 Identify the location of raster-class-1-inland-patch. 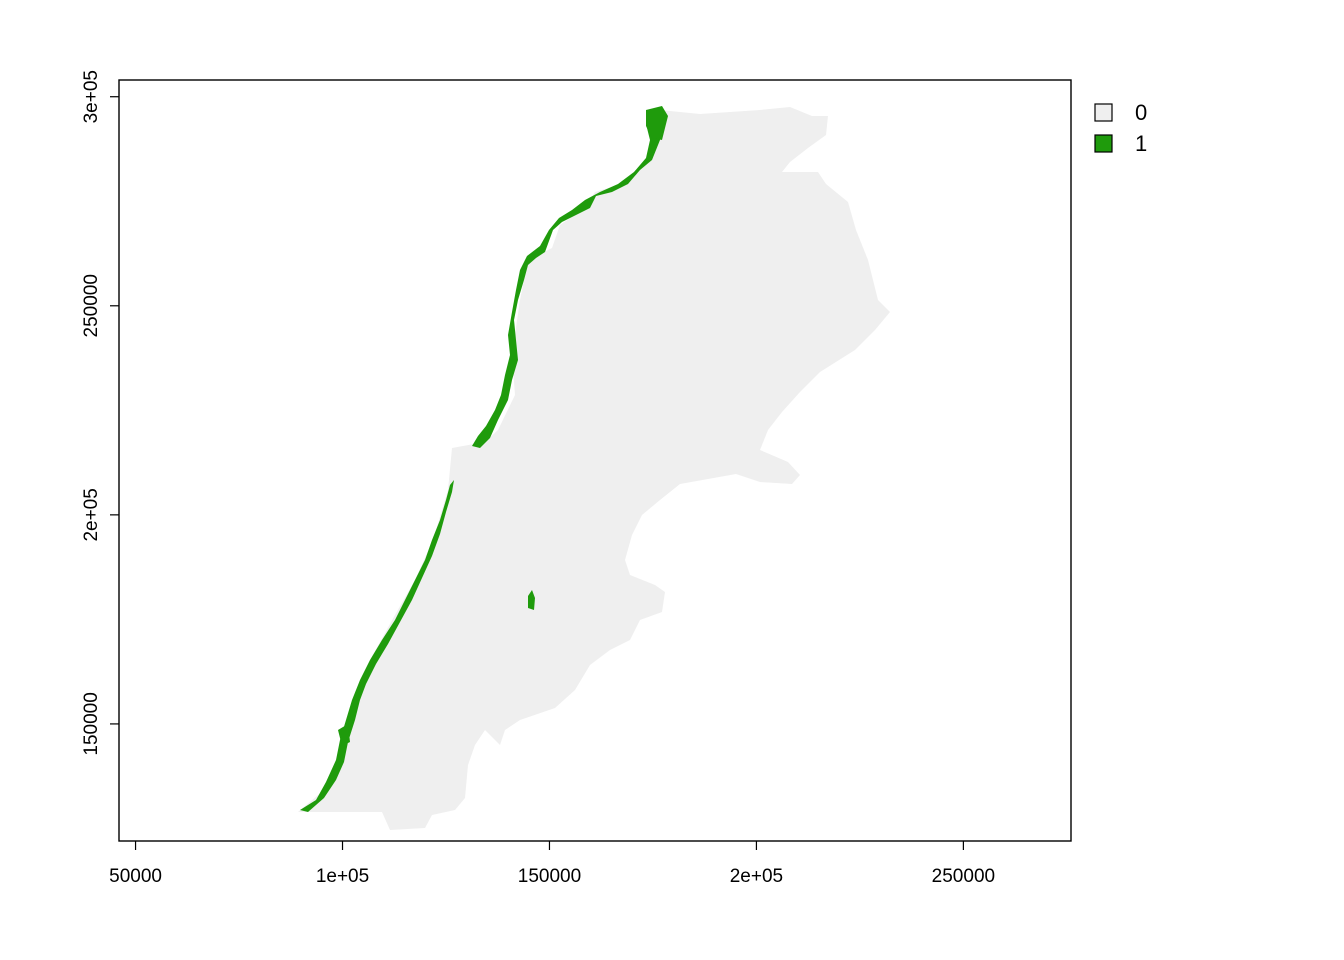
(531, 600).